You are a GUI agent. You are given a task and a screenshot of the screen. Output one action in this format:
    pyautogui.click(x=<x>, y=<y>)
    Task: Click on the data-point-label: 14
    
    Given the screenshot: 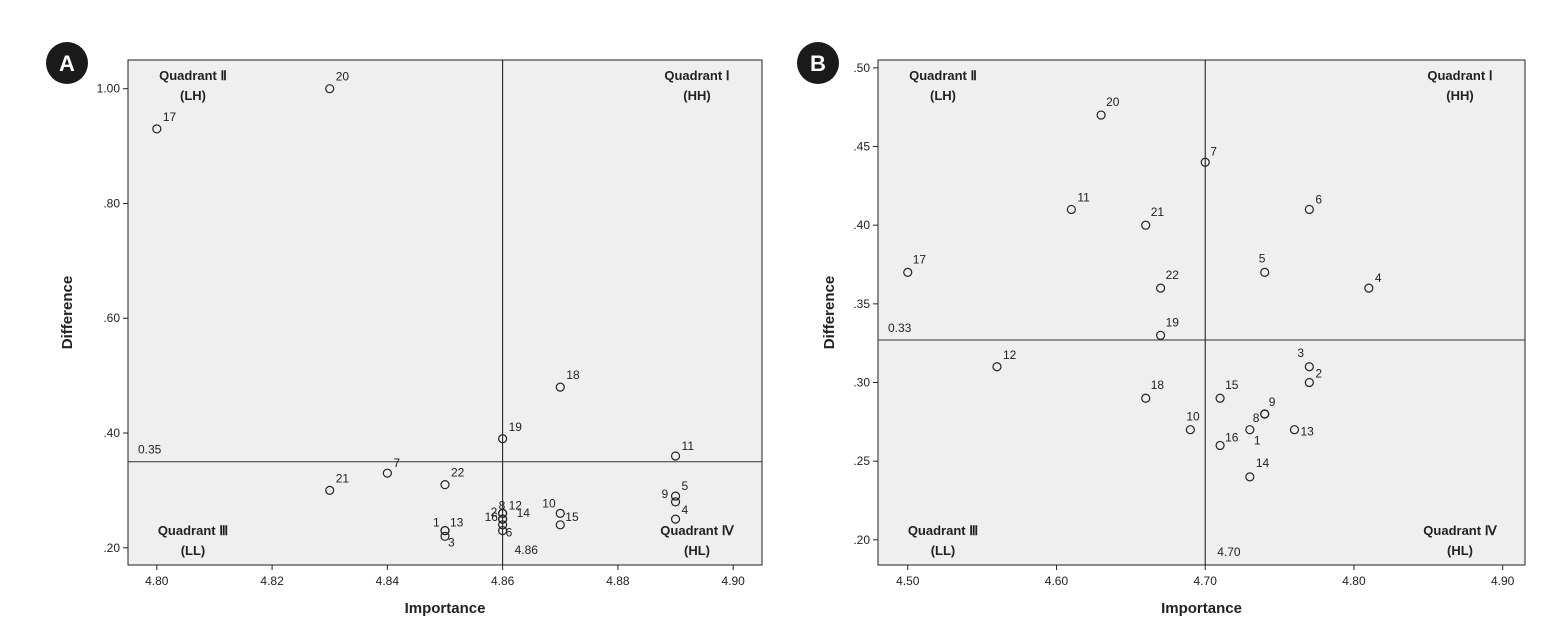 What is the action you would take?
    pyautogui.click(x=524, y=513)
    